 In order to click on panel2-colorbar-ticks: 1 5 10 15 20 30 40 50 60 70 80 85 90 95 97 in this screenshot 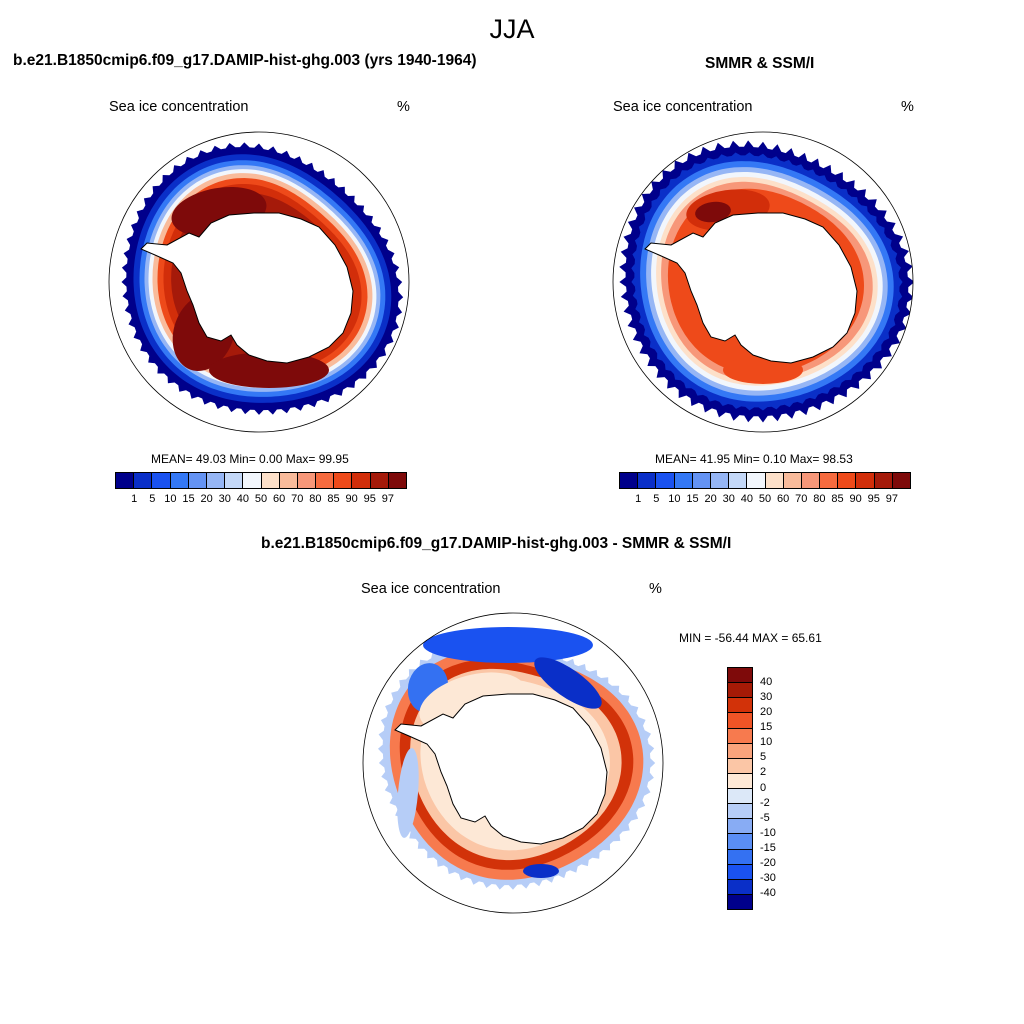, I will do `click(765, 500)`.